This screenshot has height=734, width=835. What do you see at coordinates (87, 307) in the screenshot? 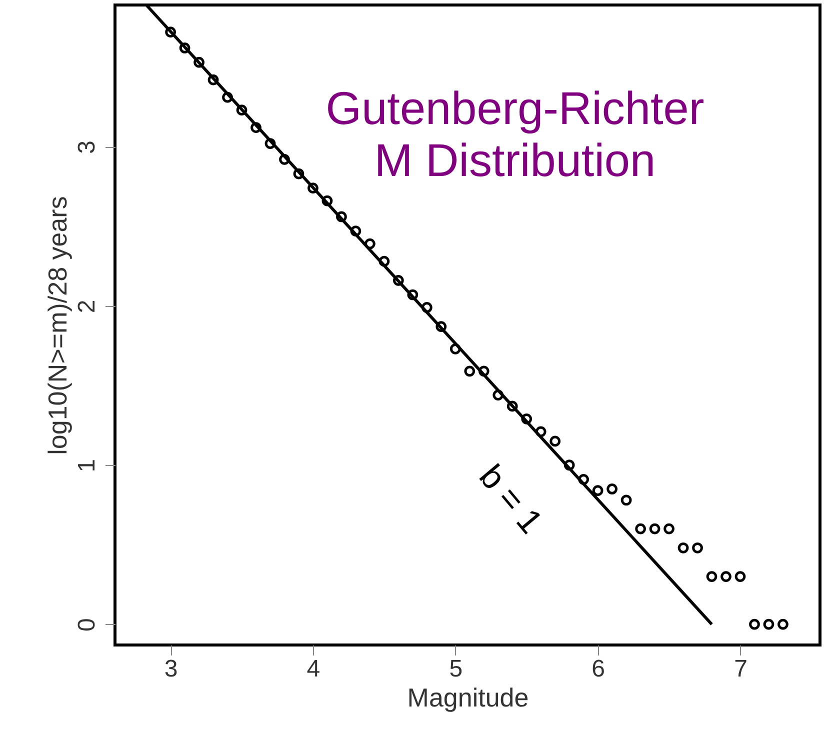
I see `y-tick-label: 2` at bounding box center [87, 307].